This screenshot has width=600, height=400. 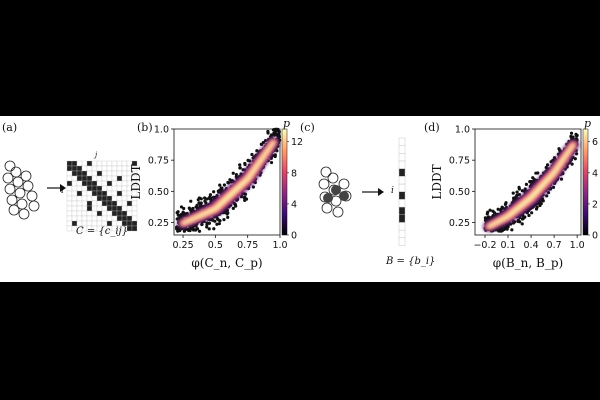 What do you see at coordinates (215, 245) in the screenshot?
I see `x-tick-label: 0.5` at bounding box center [215, 245].